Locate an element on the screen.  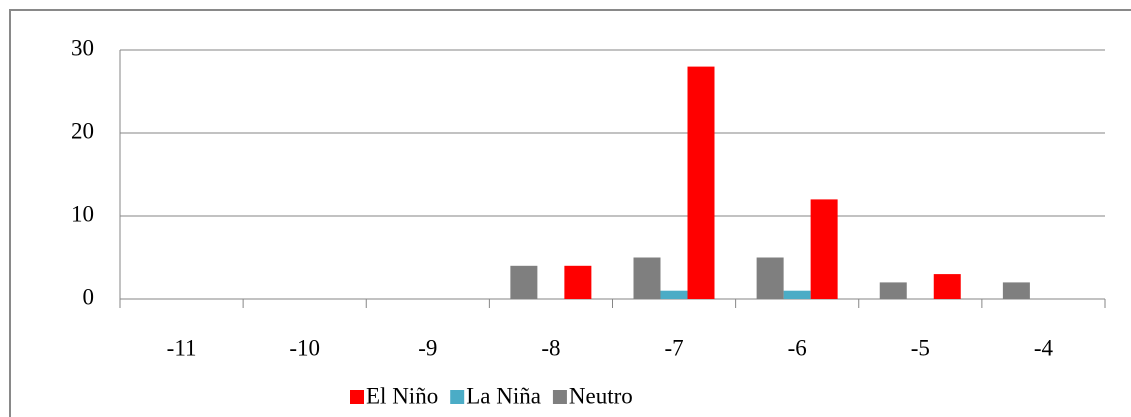
x-tick-label: -8 is located at coordinates (550, 347).